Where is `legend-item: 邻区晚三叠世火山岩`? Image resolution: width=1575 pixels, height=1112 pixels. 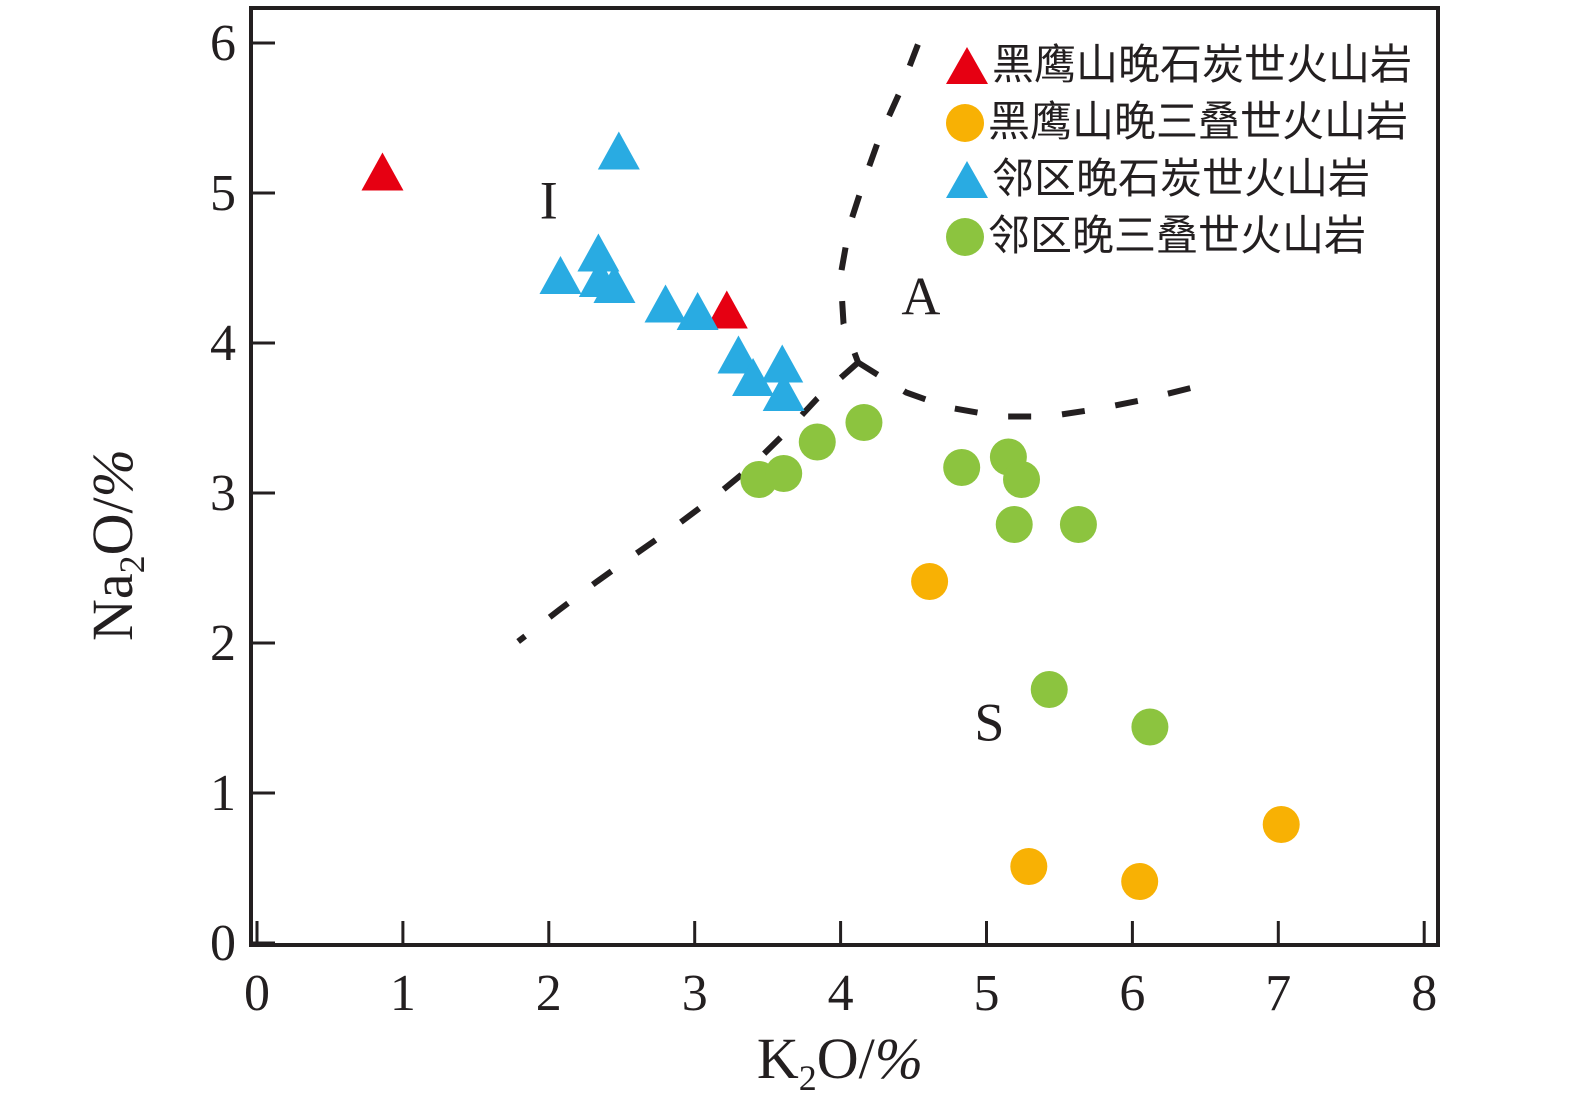
legend-item: 邻区晚三叠世火山岩 is located at coordinates (1179, 236).